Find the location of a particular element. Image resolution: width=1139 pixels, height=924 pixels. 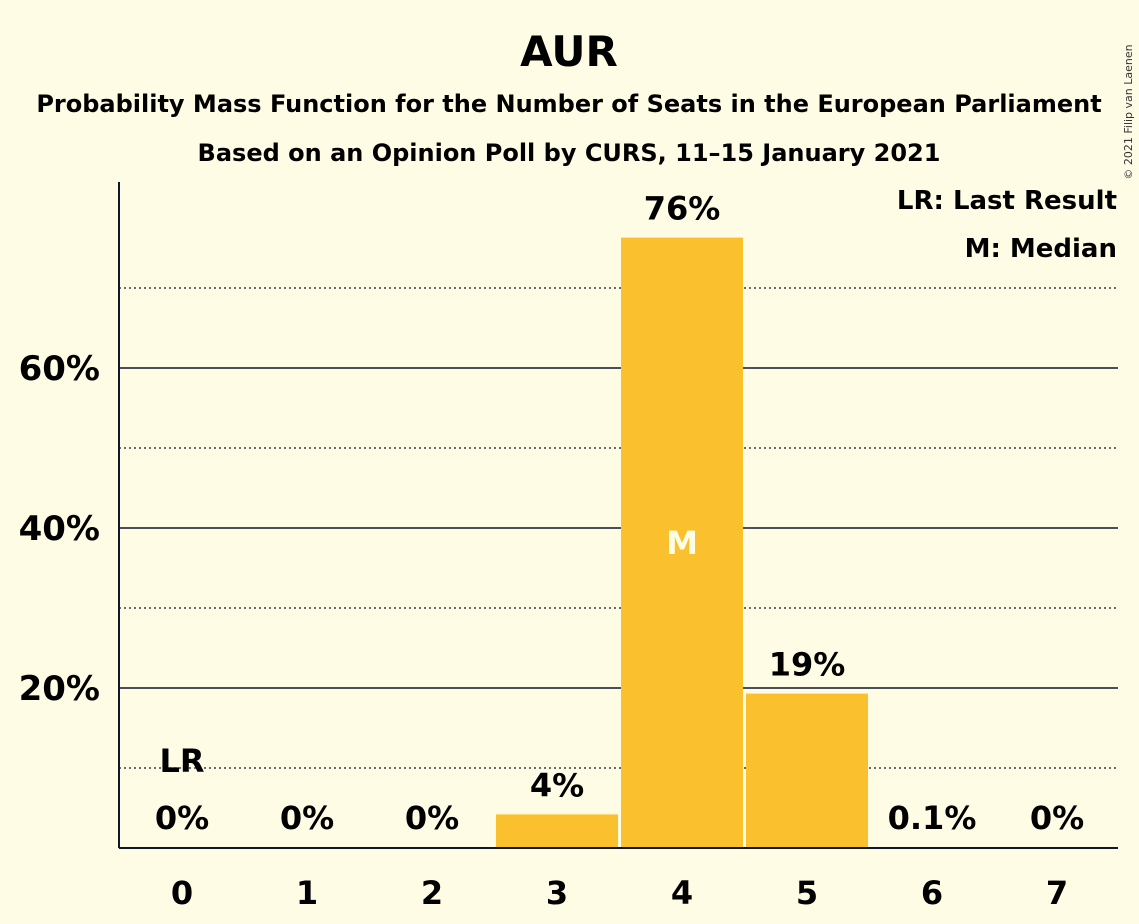

copyright-text: © 2021 Filip van Laenen is located at coordinates (1128, 111).